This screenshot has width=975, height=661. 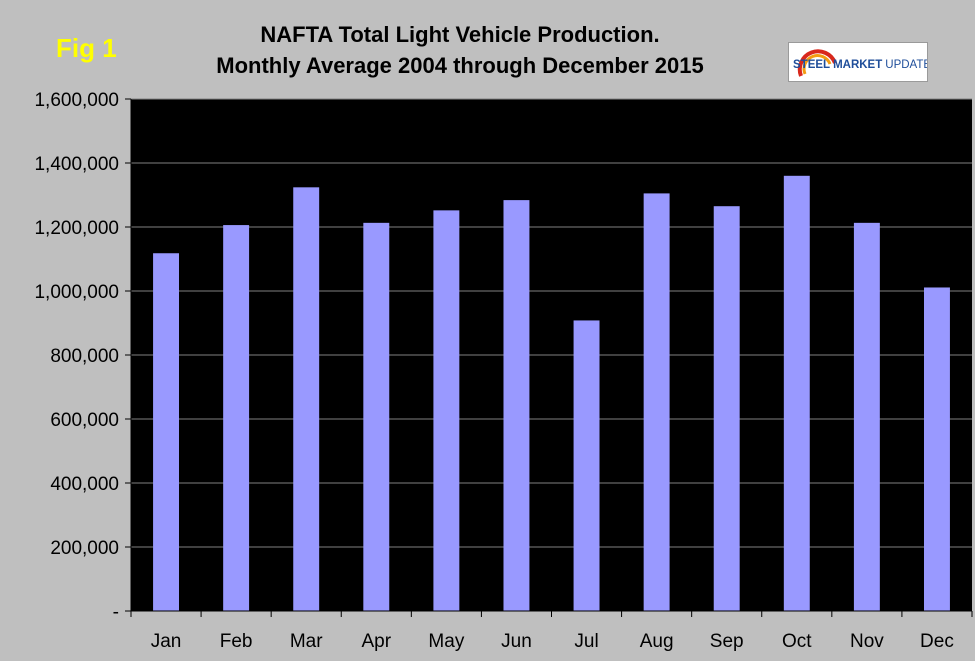 I want to click on x-tick-label: Feb, so click(x=236, y=641).